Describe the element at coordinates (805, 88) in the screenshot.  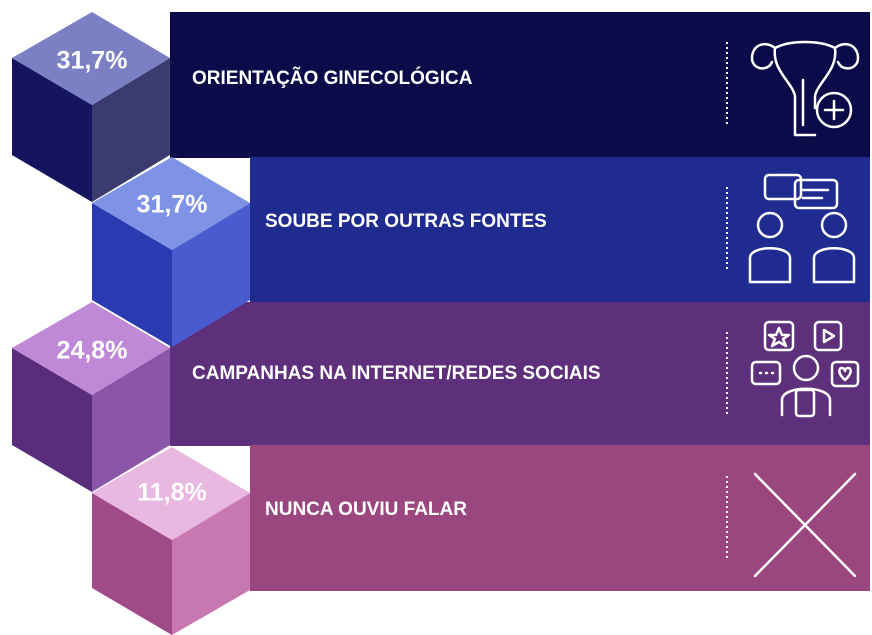
I see `uterus-icon` at that location.